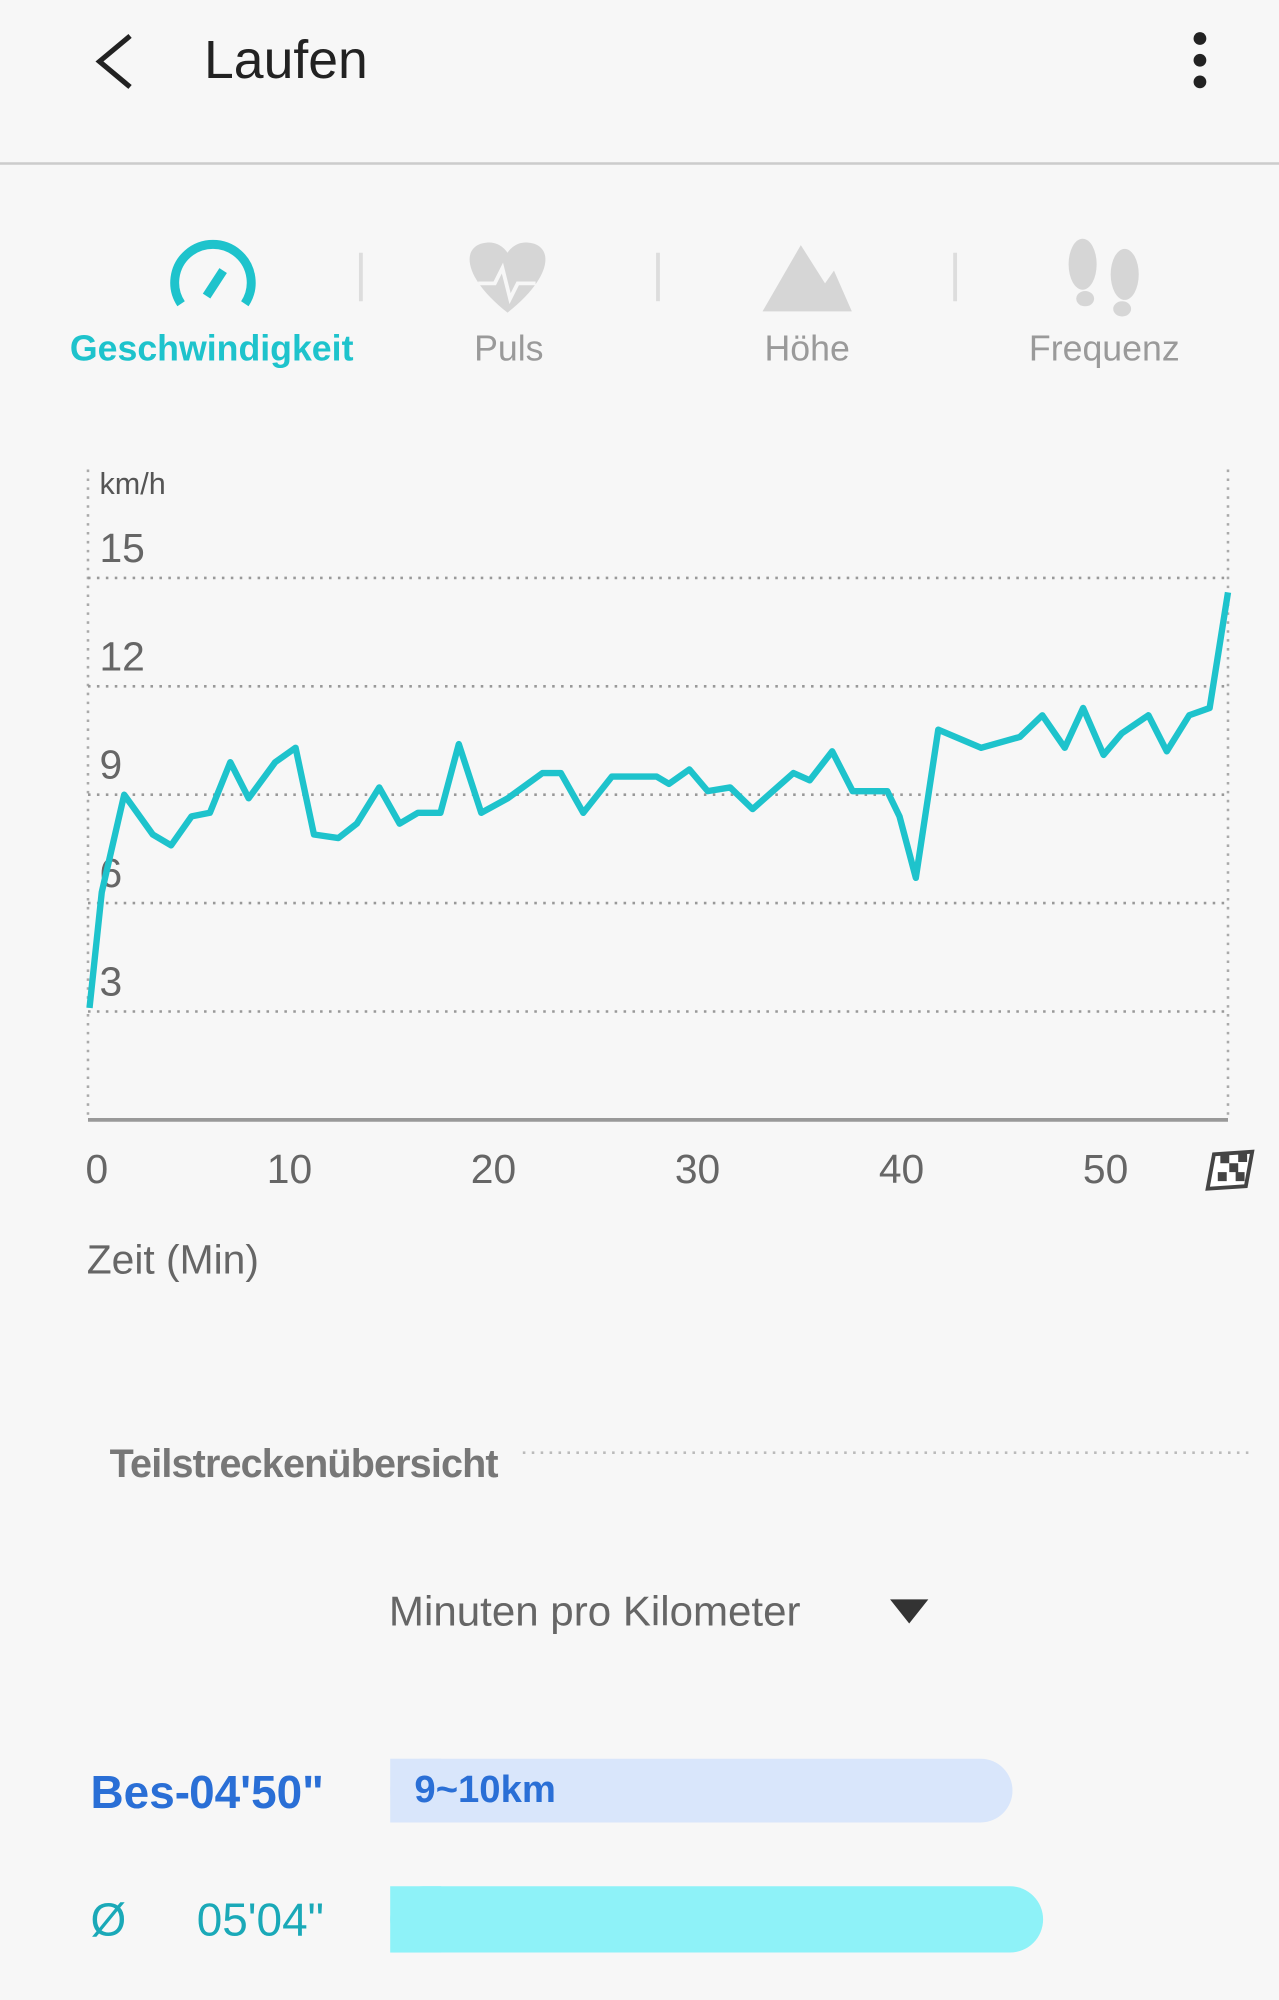  What do you see at coordinates (110, 765) in the screenshot?
I see `y-tick-label: 9` at bounding box center [110, 765].